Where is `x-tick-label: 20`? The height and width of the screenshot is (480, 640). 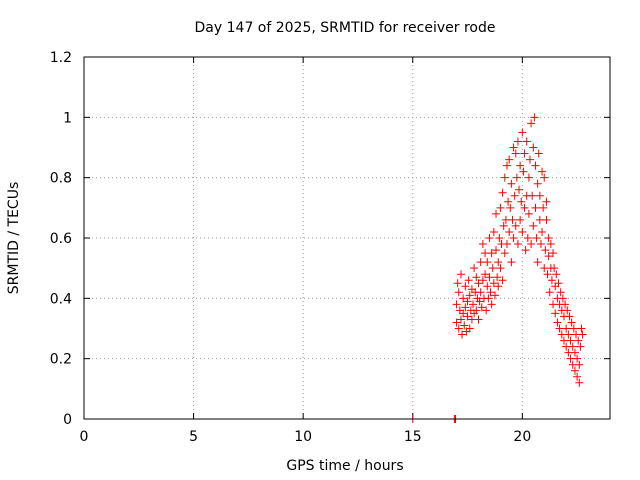
x-tick-label: 20 is located at coordinates (522, 437).